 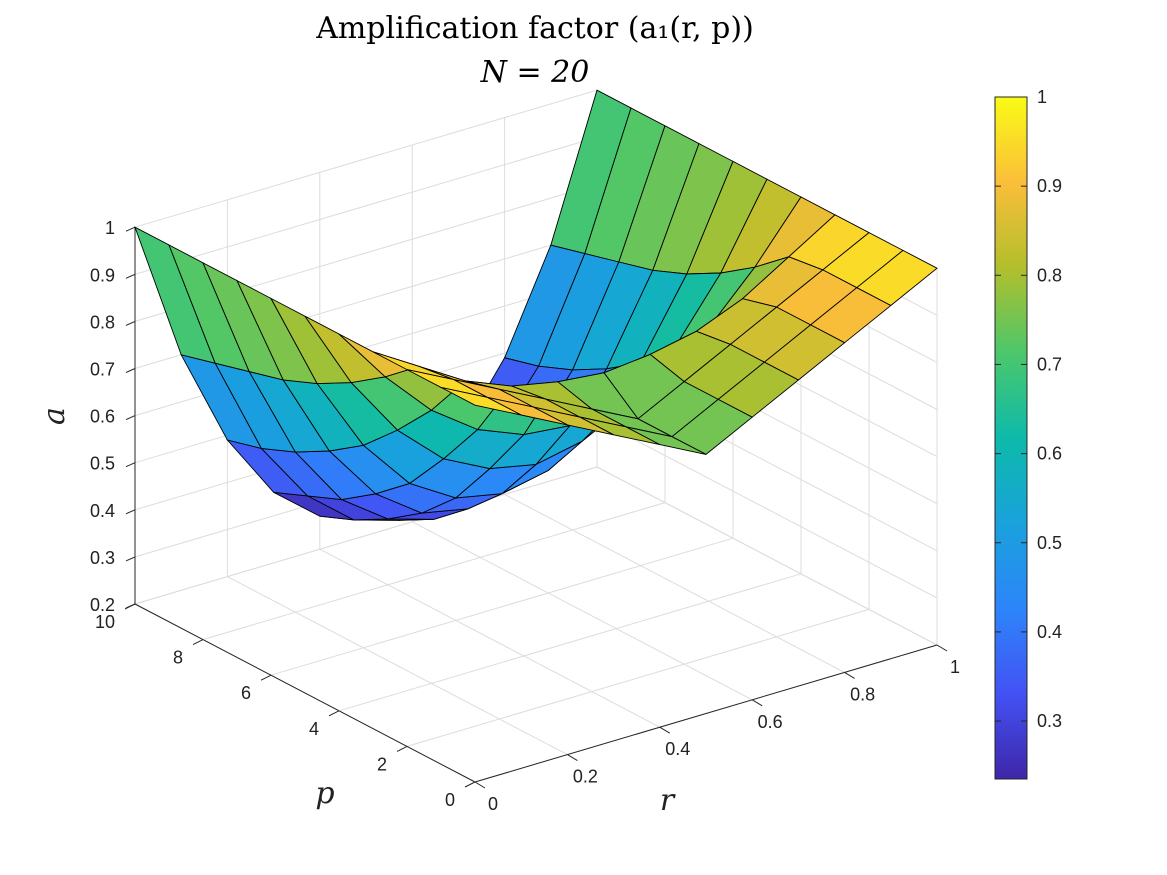 I want to click on y-tick-label: 0, so click(x=450, y=800).